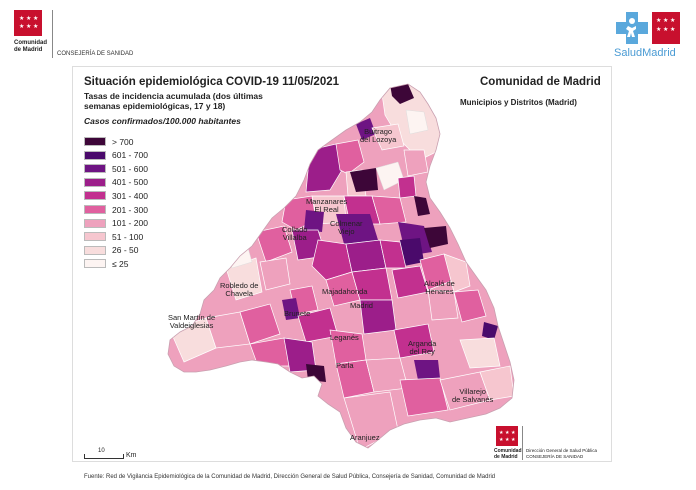  Describe the element at coordinates (378, 135) in the screenshot. I see `place-label: Buitrago del Lozoya` at that location.